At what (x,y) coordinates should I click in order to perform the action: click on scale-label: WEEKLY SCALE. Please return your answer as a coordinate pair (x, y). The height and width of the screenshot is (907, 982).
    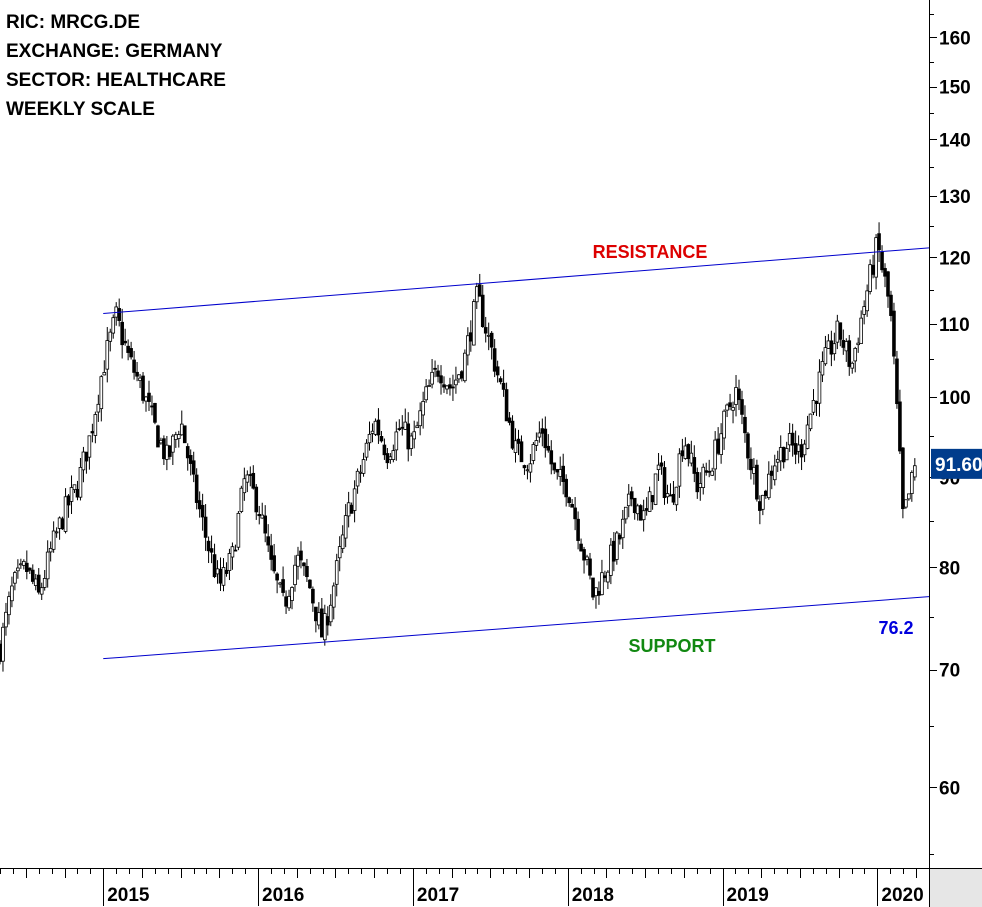
    Looking at the image, I should click on (80, 109).